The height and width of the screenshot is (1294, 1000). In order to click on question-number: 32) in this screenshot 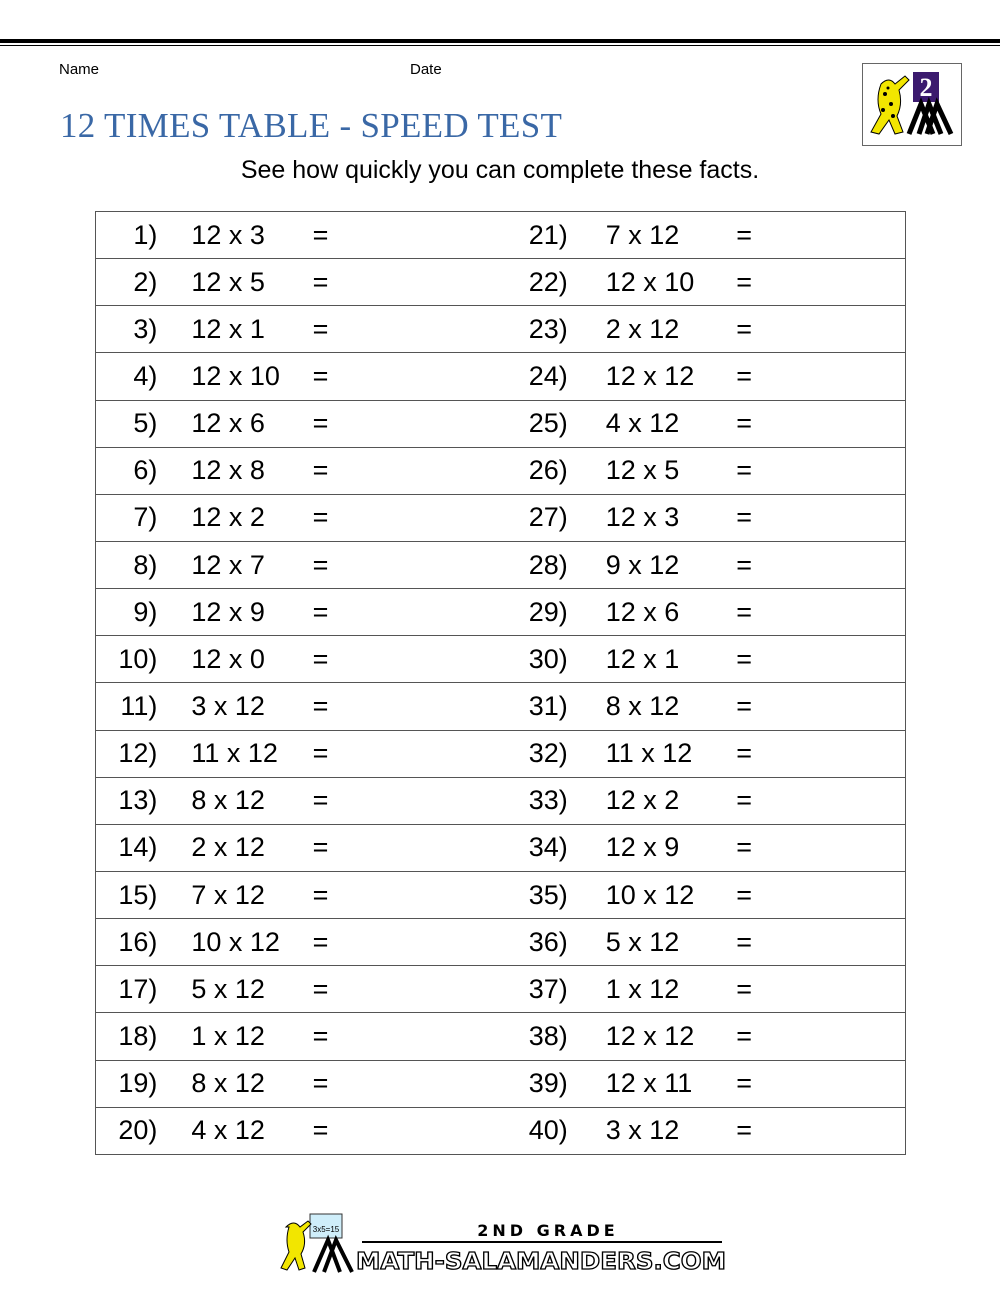, I will do `click(524, 753)`.